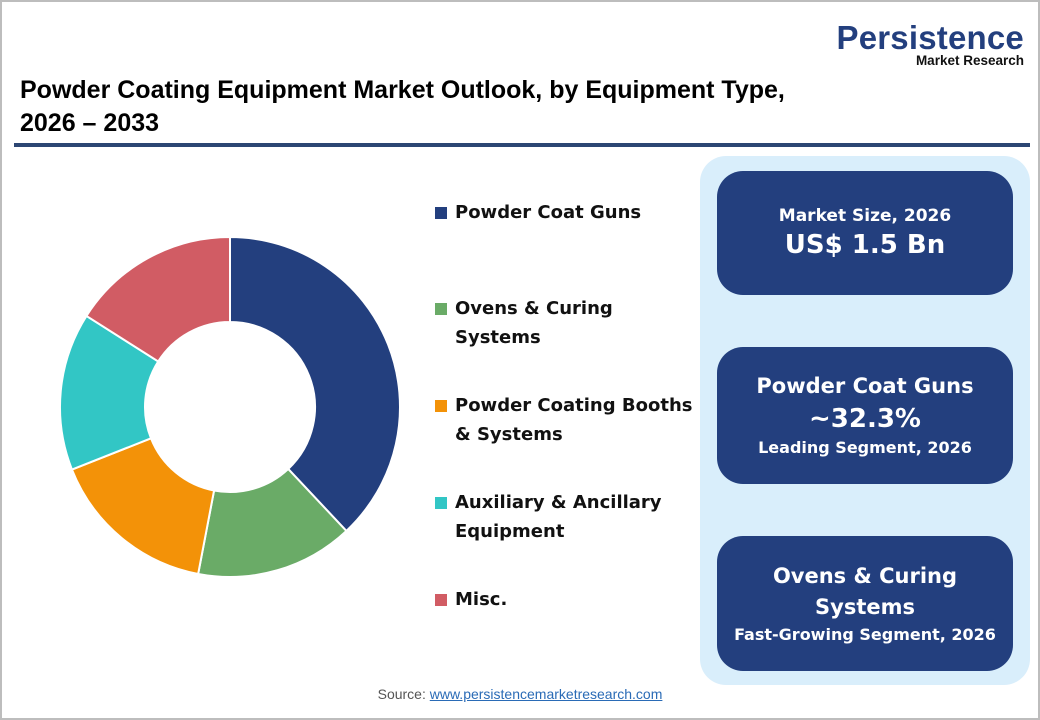 This screenshot has height=720, width=1040. Describe the element at coordinates (865, 575) in the screenshot. I see `fastest-segment-name-line1: Ovens & Curing` at that location.